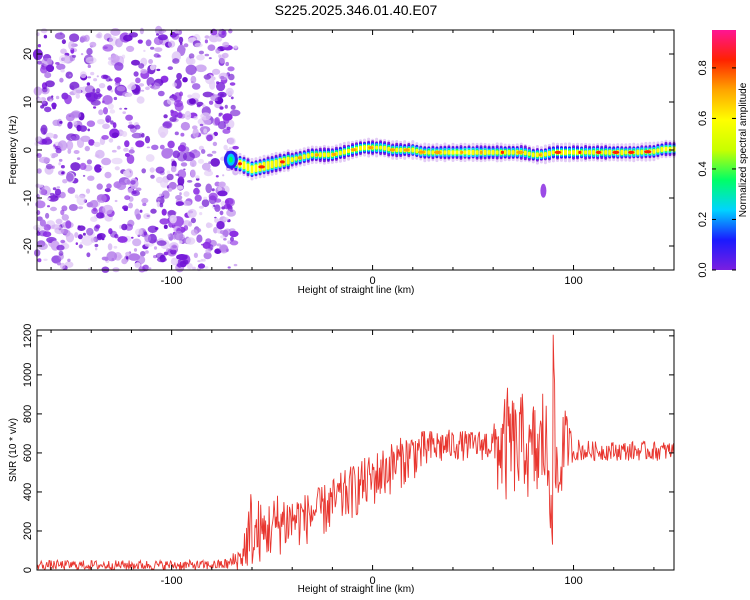 This screenshot has height=600, width=750. Describe the element at coordinates (28, 375) in the screenshot. I see `y-tick-label: 1000` at that location.